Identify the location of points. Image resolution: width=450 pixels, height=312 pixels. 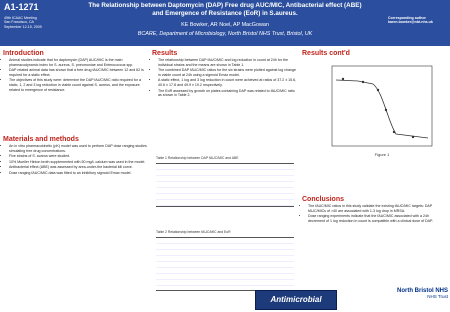
(378, 108).